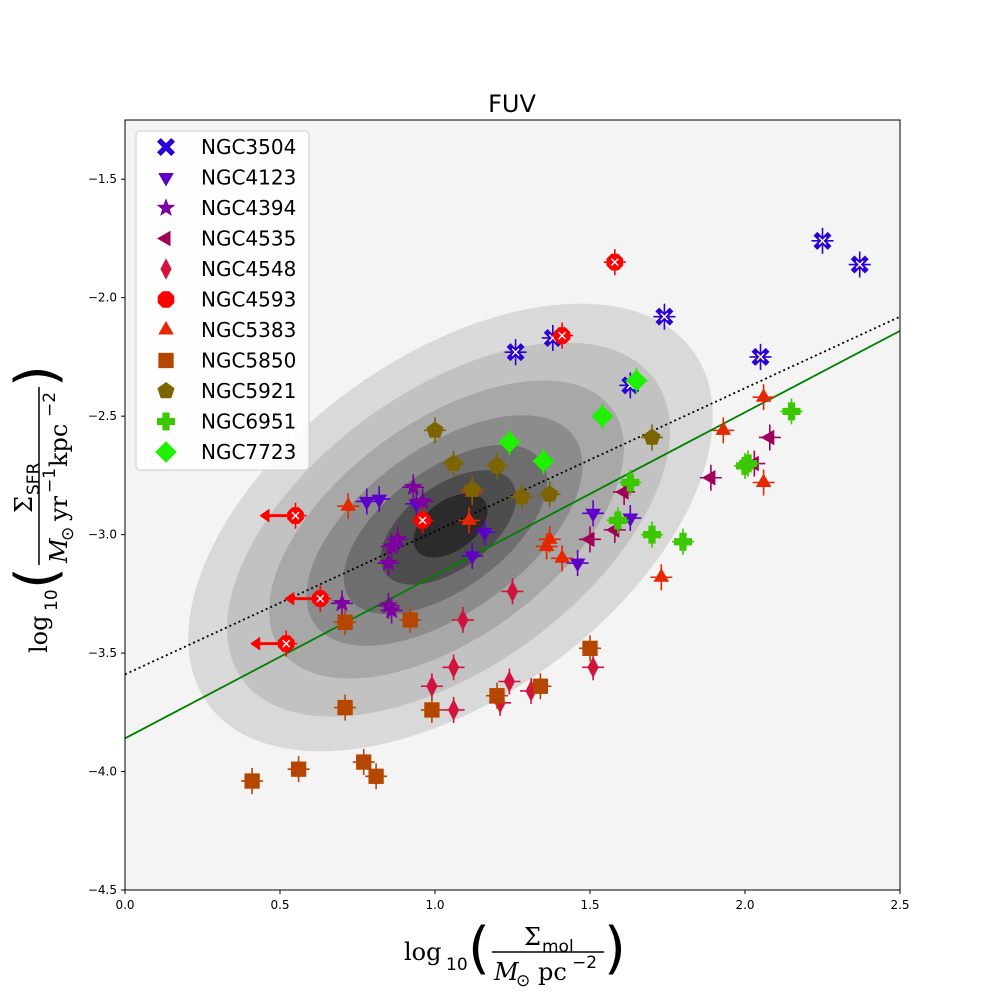 The height and width of the screenshot is (1000, 1000). What do you see at coordinates (552, 972) in the screenshot?
I see `x-label-denominator-unit: pc` at bounding box center [552, 972].